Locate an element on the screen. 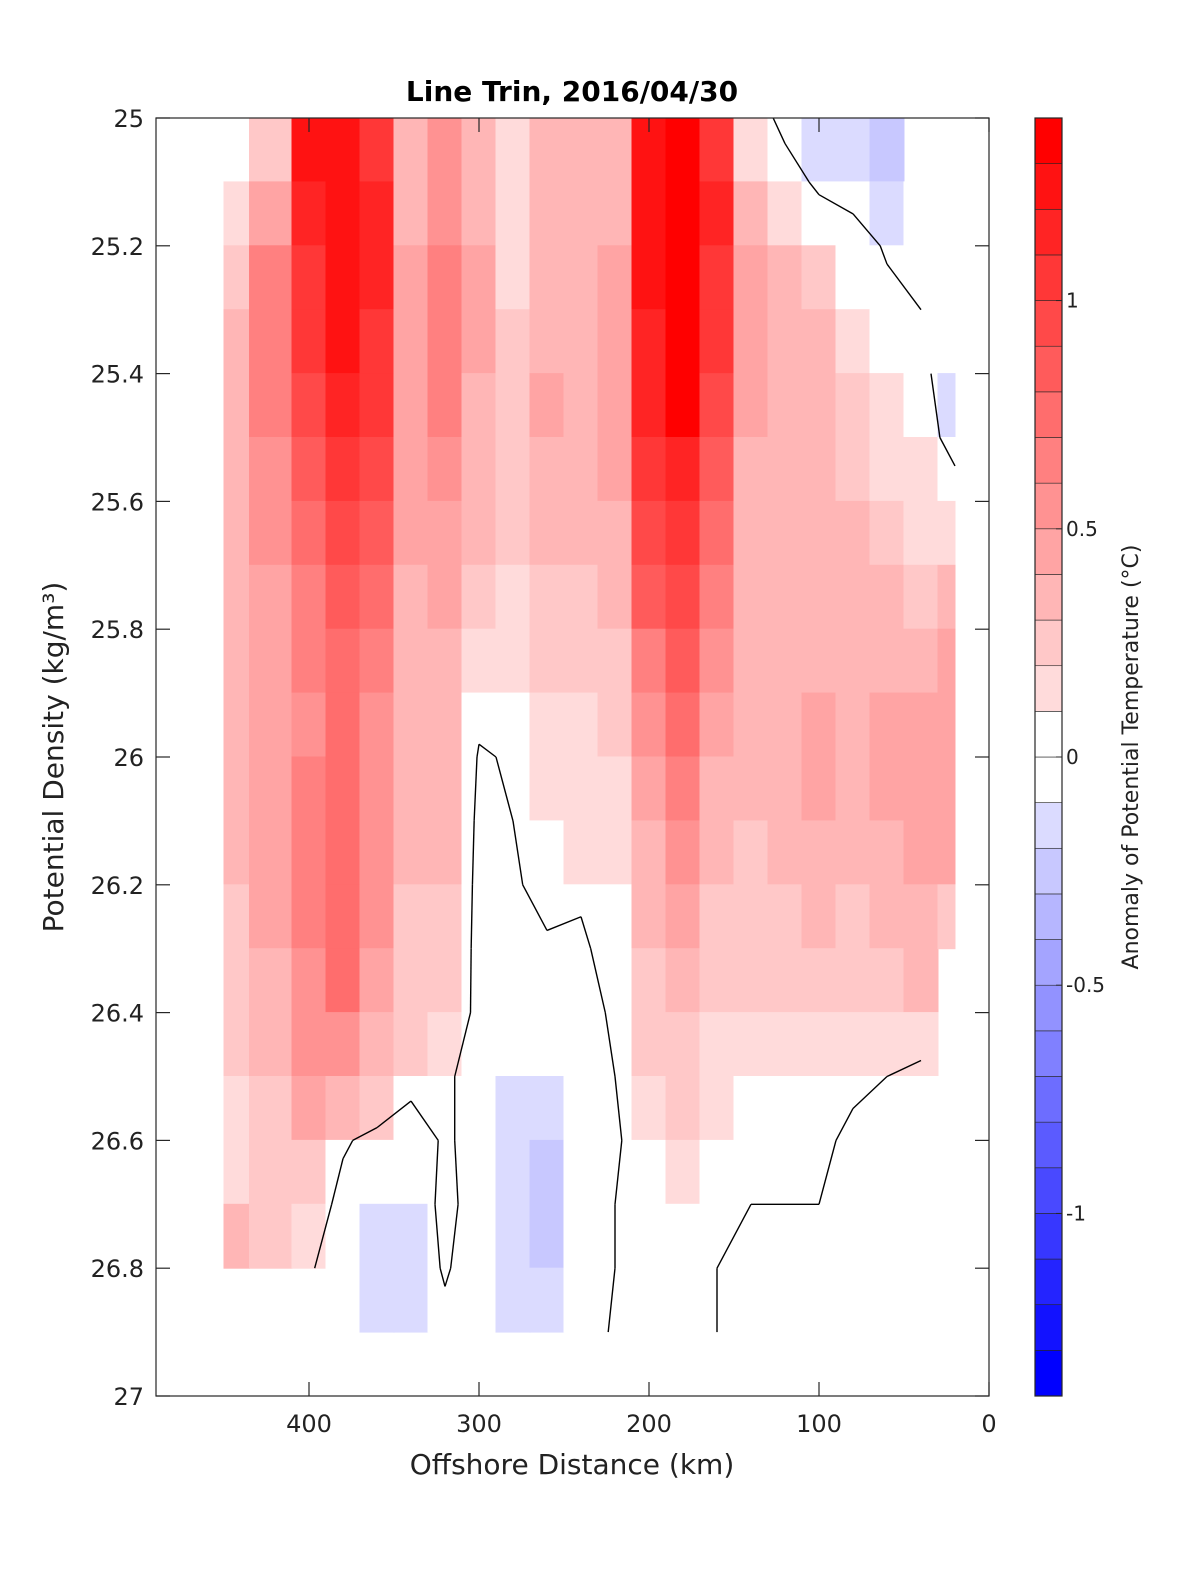 The image size is (1200, 1575). colorbar-tick-label: -1 is located at coordinates (1076, 1213).